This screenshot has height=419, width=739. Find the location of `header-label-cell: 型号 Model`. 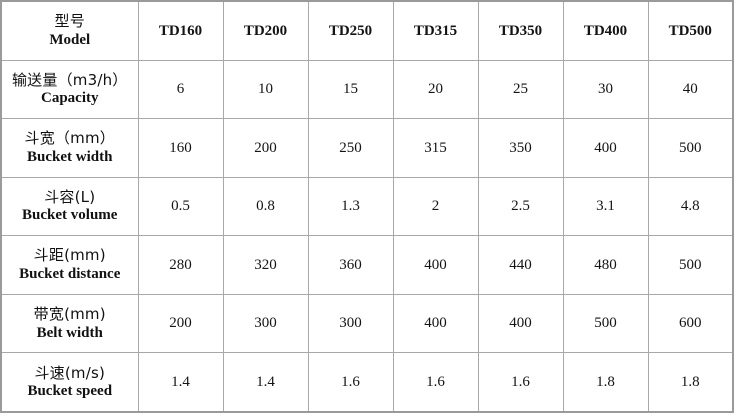

header-label-cell: 型号 Model is located at coordinates (69, 30).